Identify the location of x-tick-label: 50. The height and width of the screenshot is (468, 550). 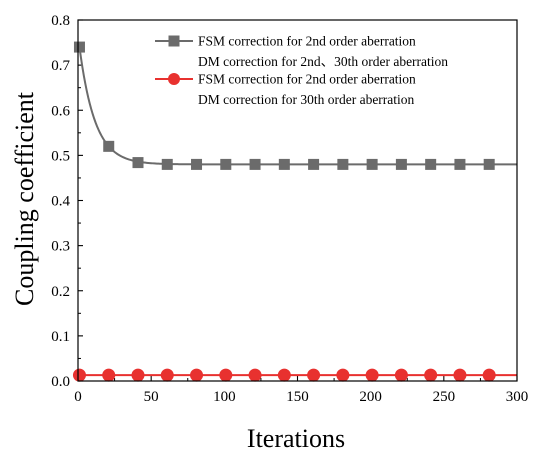
(151, 397).